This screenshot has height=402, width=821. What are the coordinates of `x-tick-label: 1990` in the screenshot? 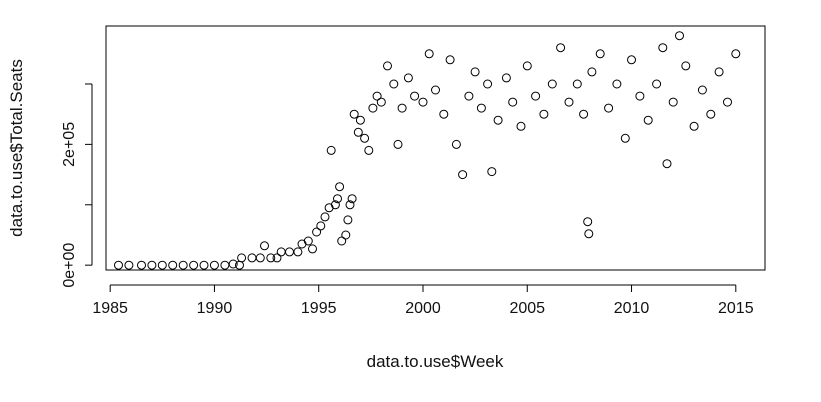 It's located at (215, 308).